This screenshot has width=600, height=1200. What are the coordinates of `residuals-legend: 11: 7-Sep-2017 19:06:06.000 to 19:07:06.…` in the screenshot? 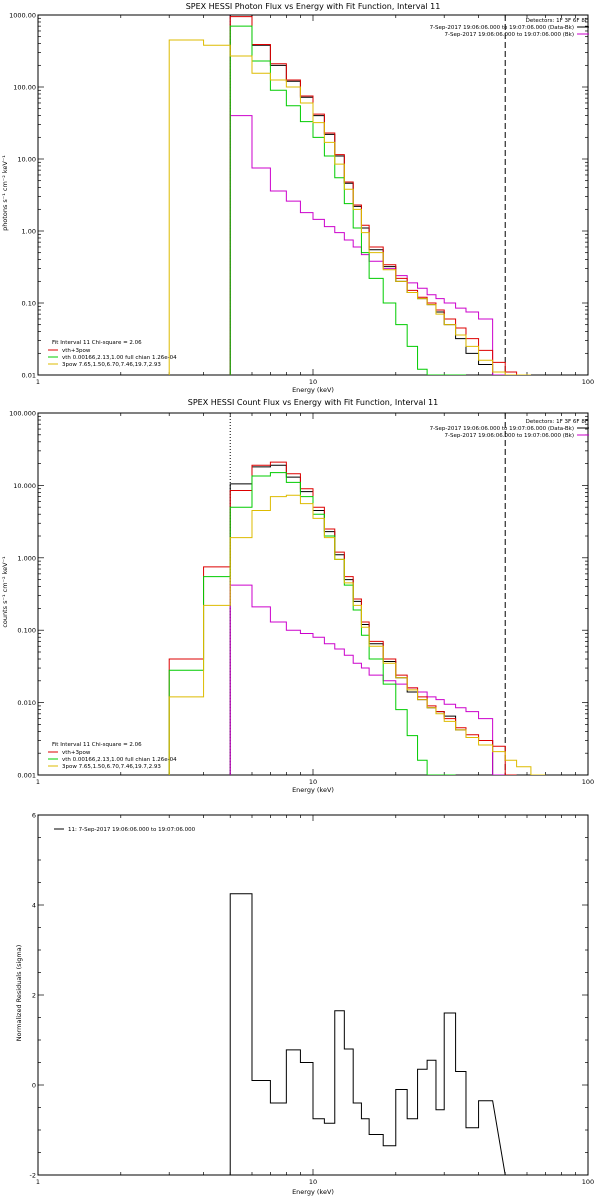 It's located at (132, 830).